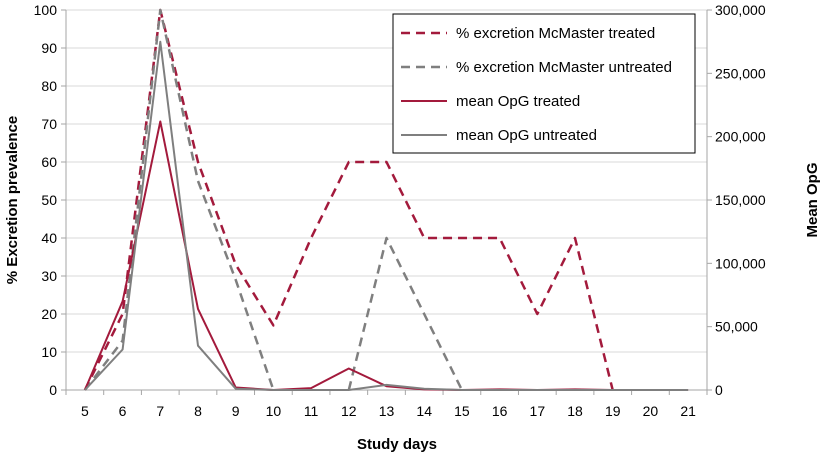 Image resolution: width=829 pixels, height=462 pixels. I want to click on x-tick-label: 20, so click(651, 411).